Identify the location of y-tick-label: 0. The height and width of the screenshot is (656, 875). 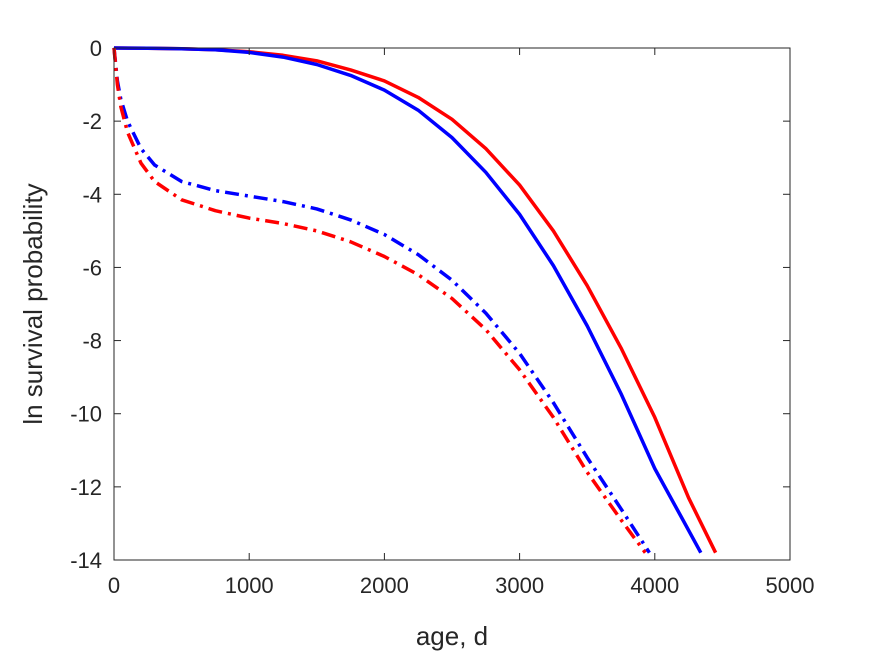
(96, 48).